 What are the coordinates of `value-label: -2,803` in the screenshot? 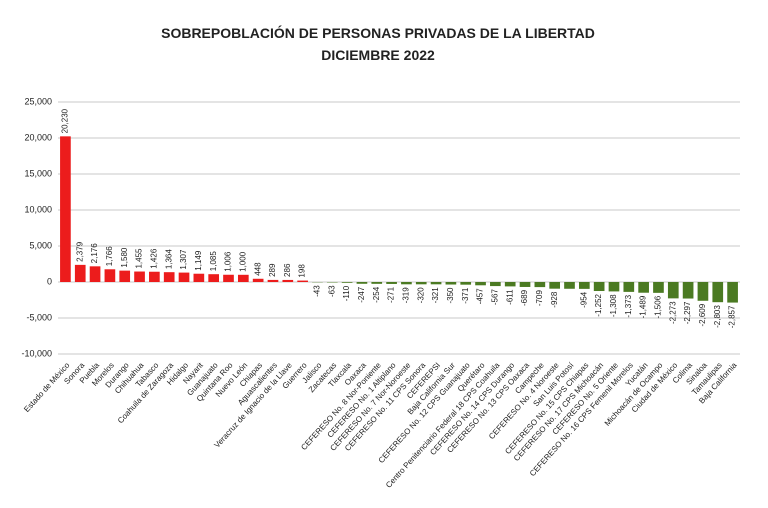 It's located at (717, 316).